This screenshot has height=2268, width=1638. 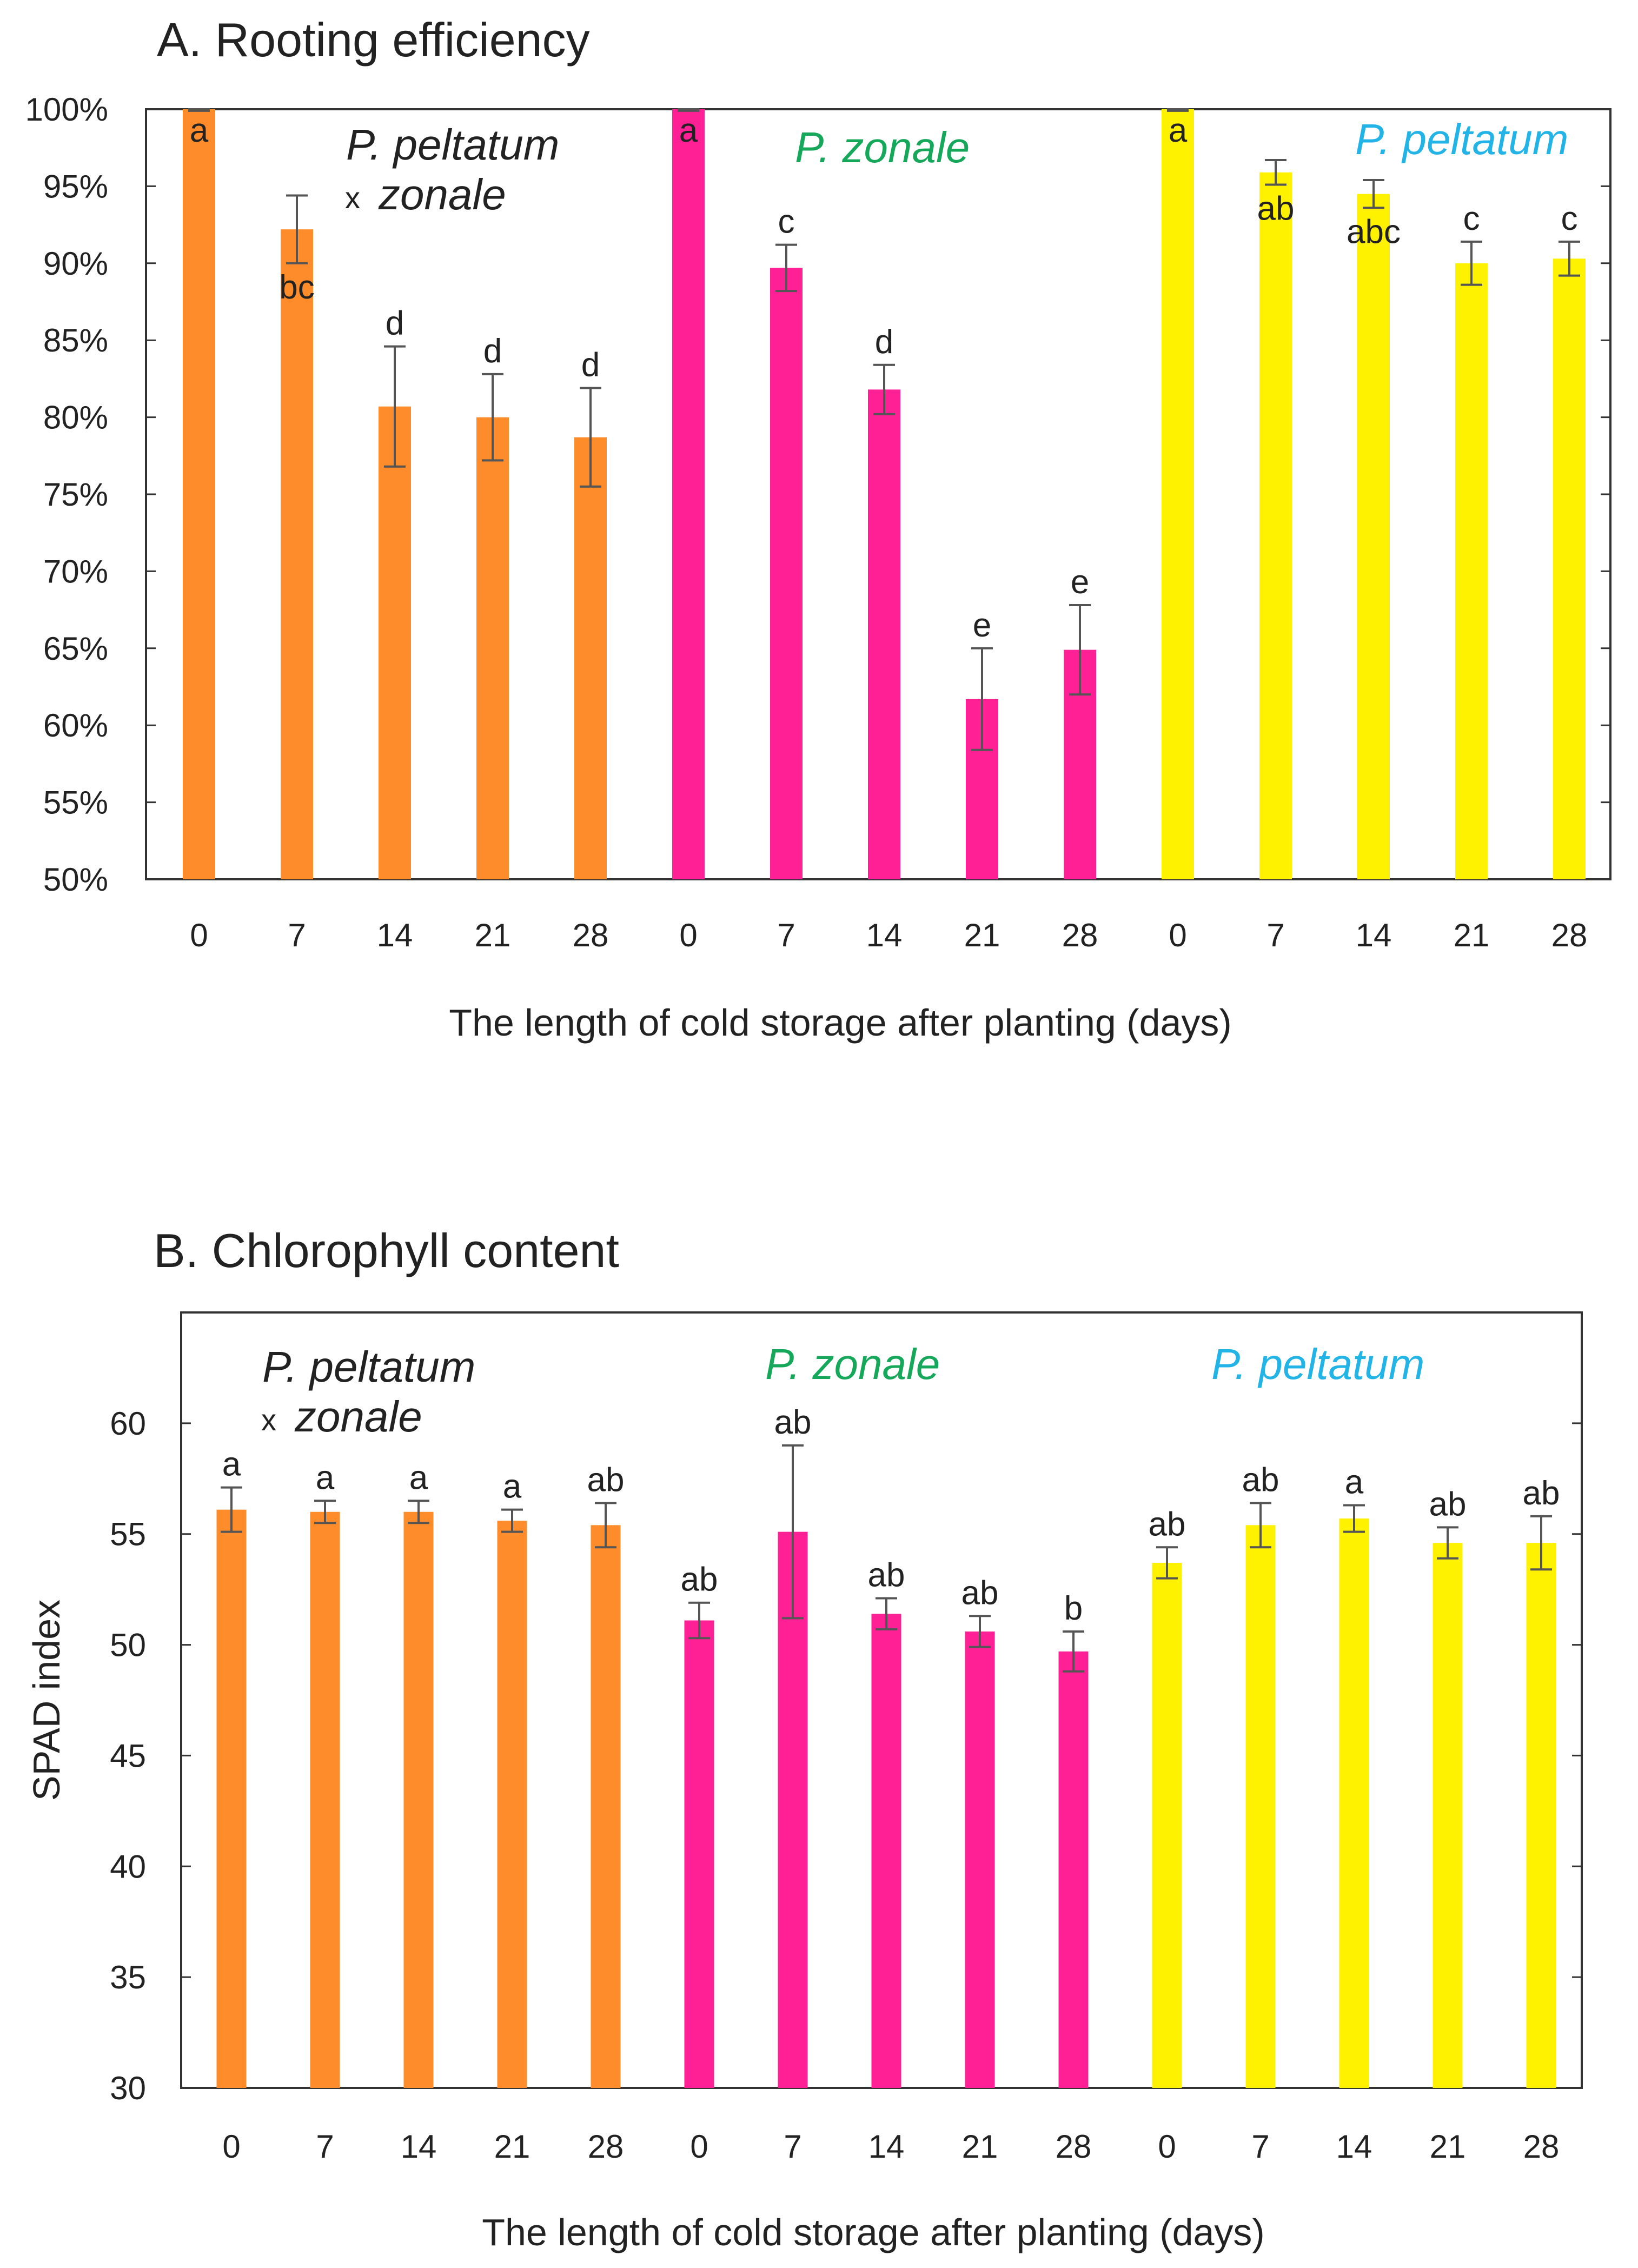 I want to click on panel-b-x-axis: 0 7 14 21 28 0 7 14 21 28 0 7 14 21 28, so click(x=891, y=2147).